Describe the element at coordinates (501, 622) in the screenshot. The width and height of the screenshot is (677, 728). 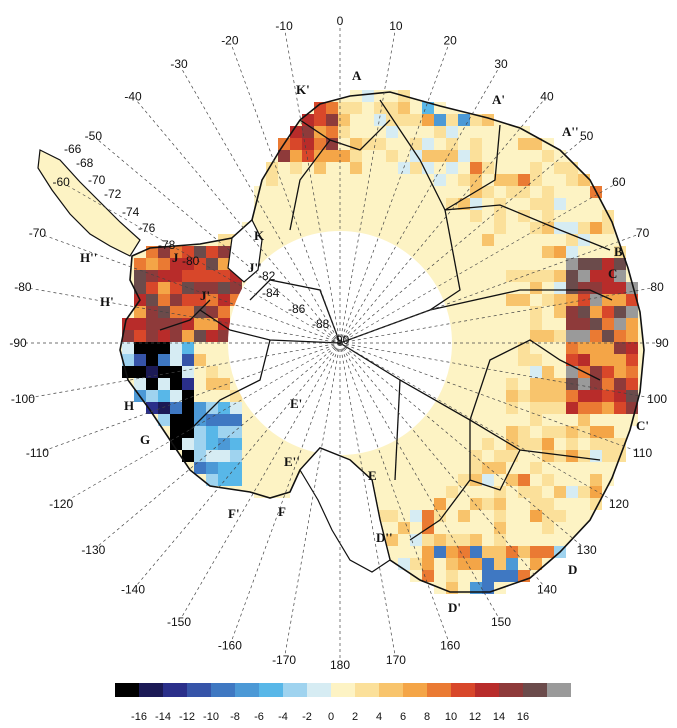
I see `longitude-label: 150` at that location.